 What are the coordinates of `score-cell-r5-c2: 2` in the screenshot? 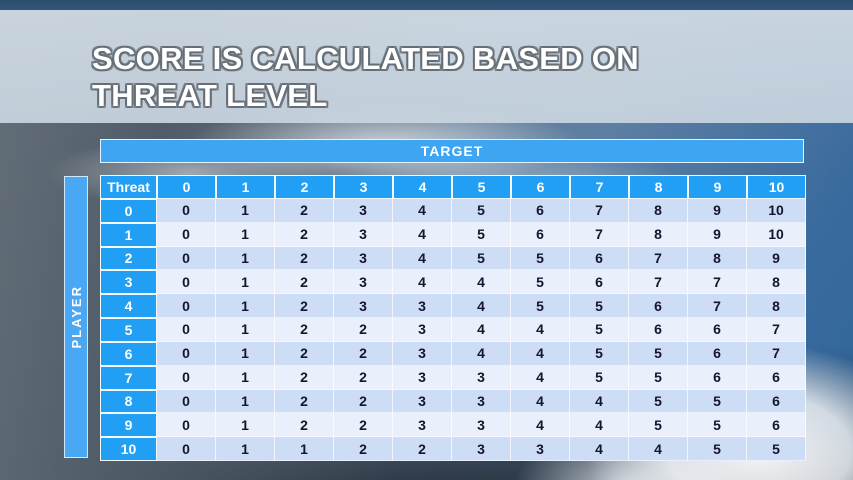 It's located at (304, 330).